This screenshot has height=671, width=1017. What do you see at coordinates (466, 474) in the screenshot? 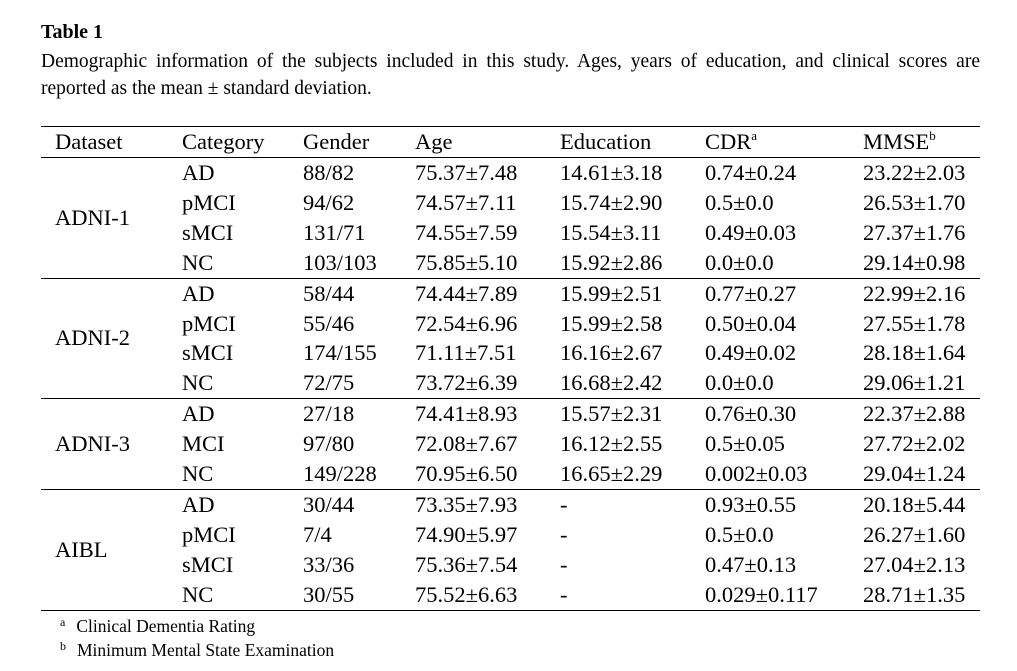
I see `age-cell: 70.95±6.50` at bounding box center [466, 474].